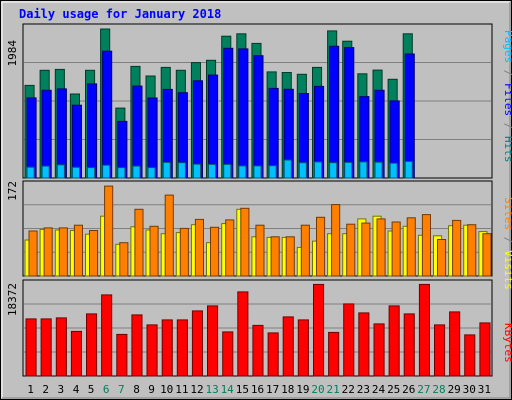 The height and width of the screenshot is (400, 512). What do you see at coordinates (507, 99) in the screenshot?
I see `legend-part-2: Files` at bounding box center [507, 99].